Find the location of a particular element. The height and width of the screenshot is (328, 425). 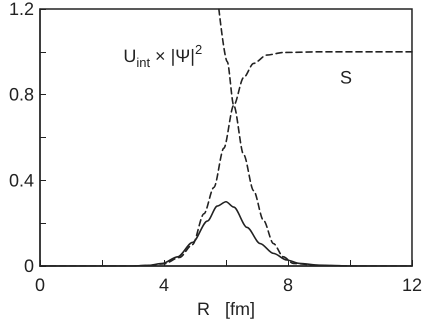

x-tick-label: 4 is located at coordinates (164, 285).